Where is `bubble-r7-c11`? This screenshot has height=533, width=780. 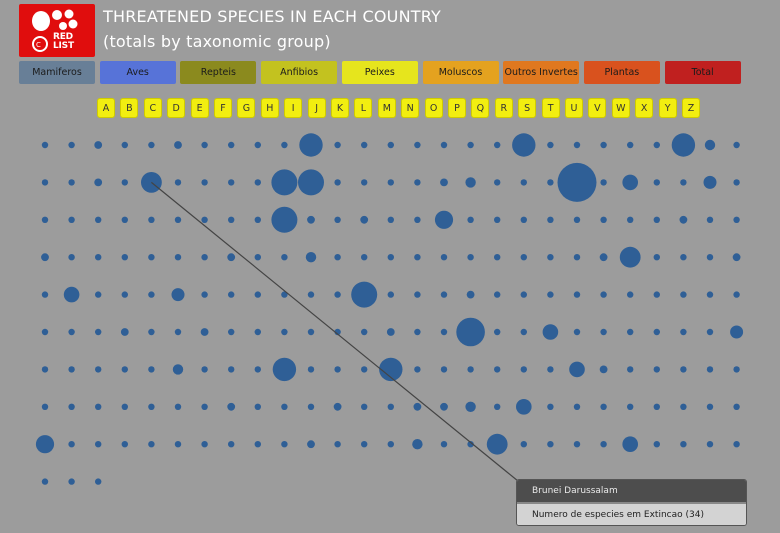 bubble-r7-c11 is located at coordinates (337, 406).